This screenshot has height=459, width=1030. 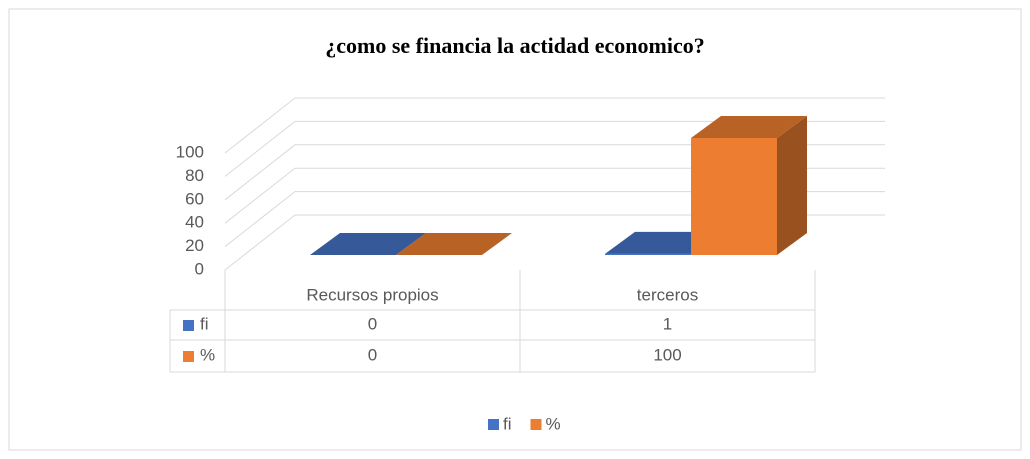 What do you see at coordinates (553, 423) in the screenshot?
I see `legend-label: %` at bounding box center [553, 423].